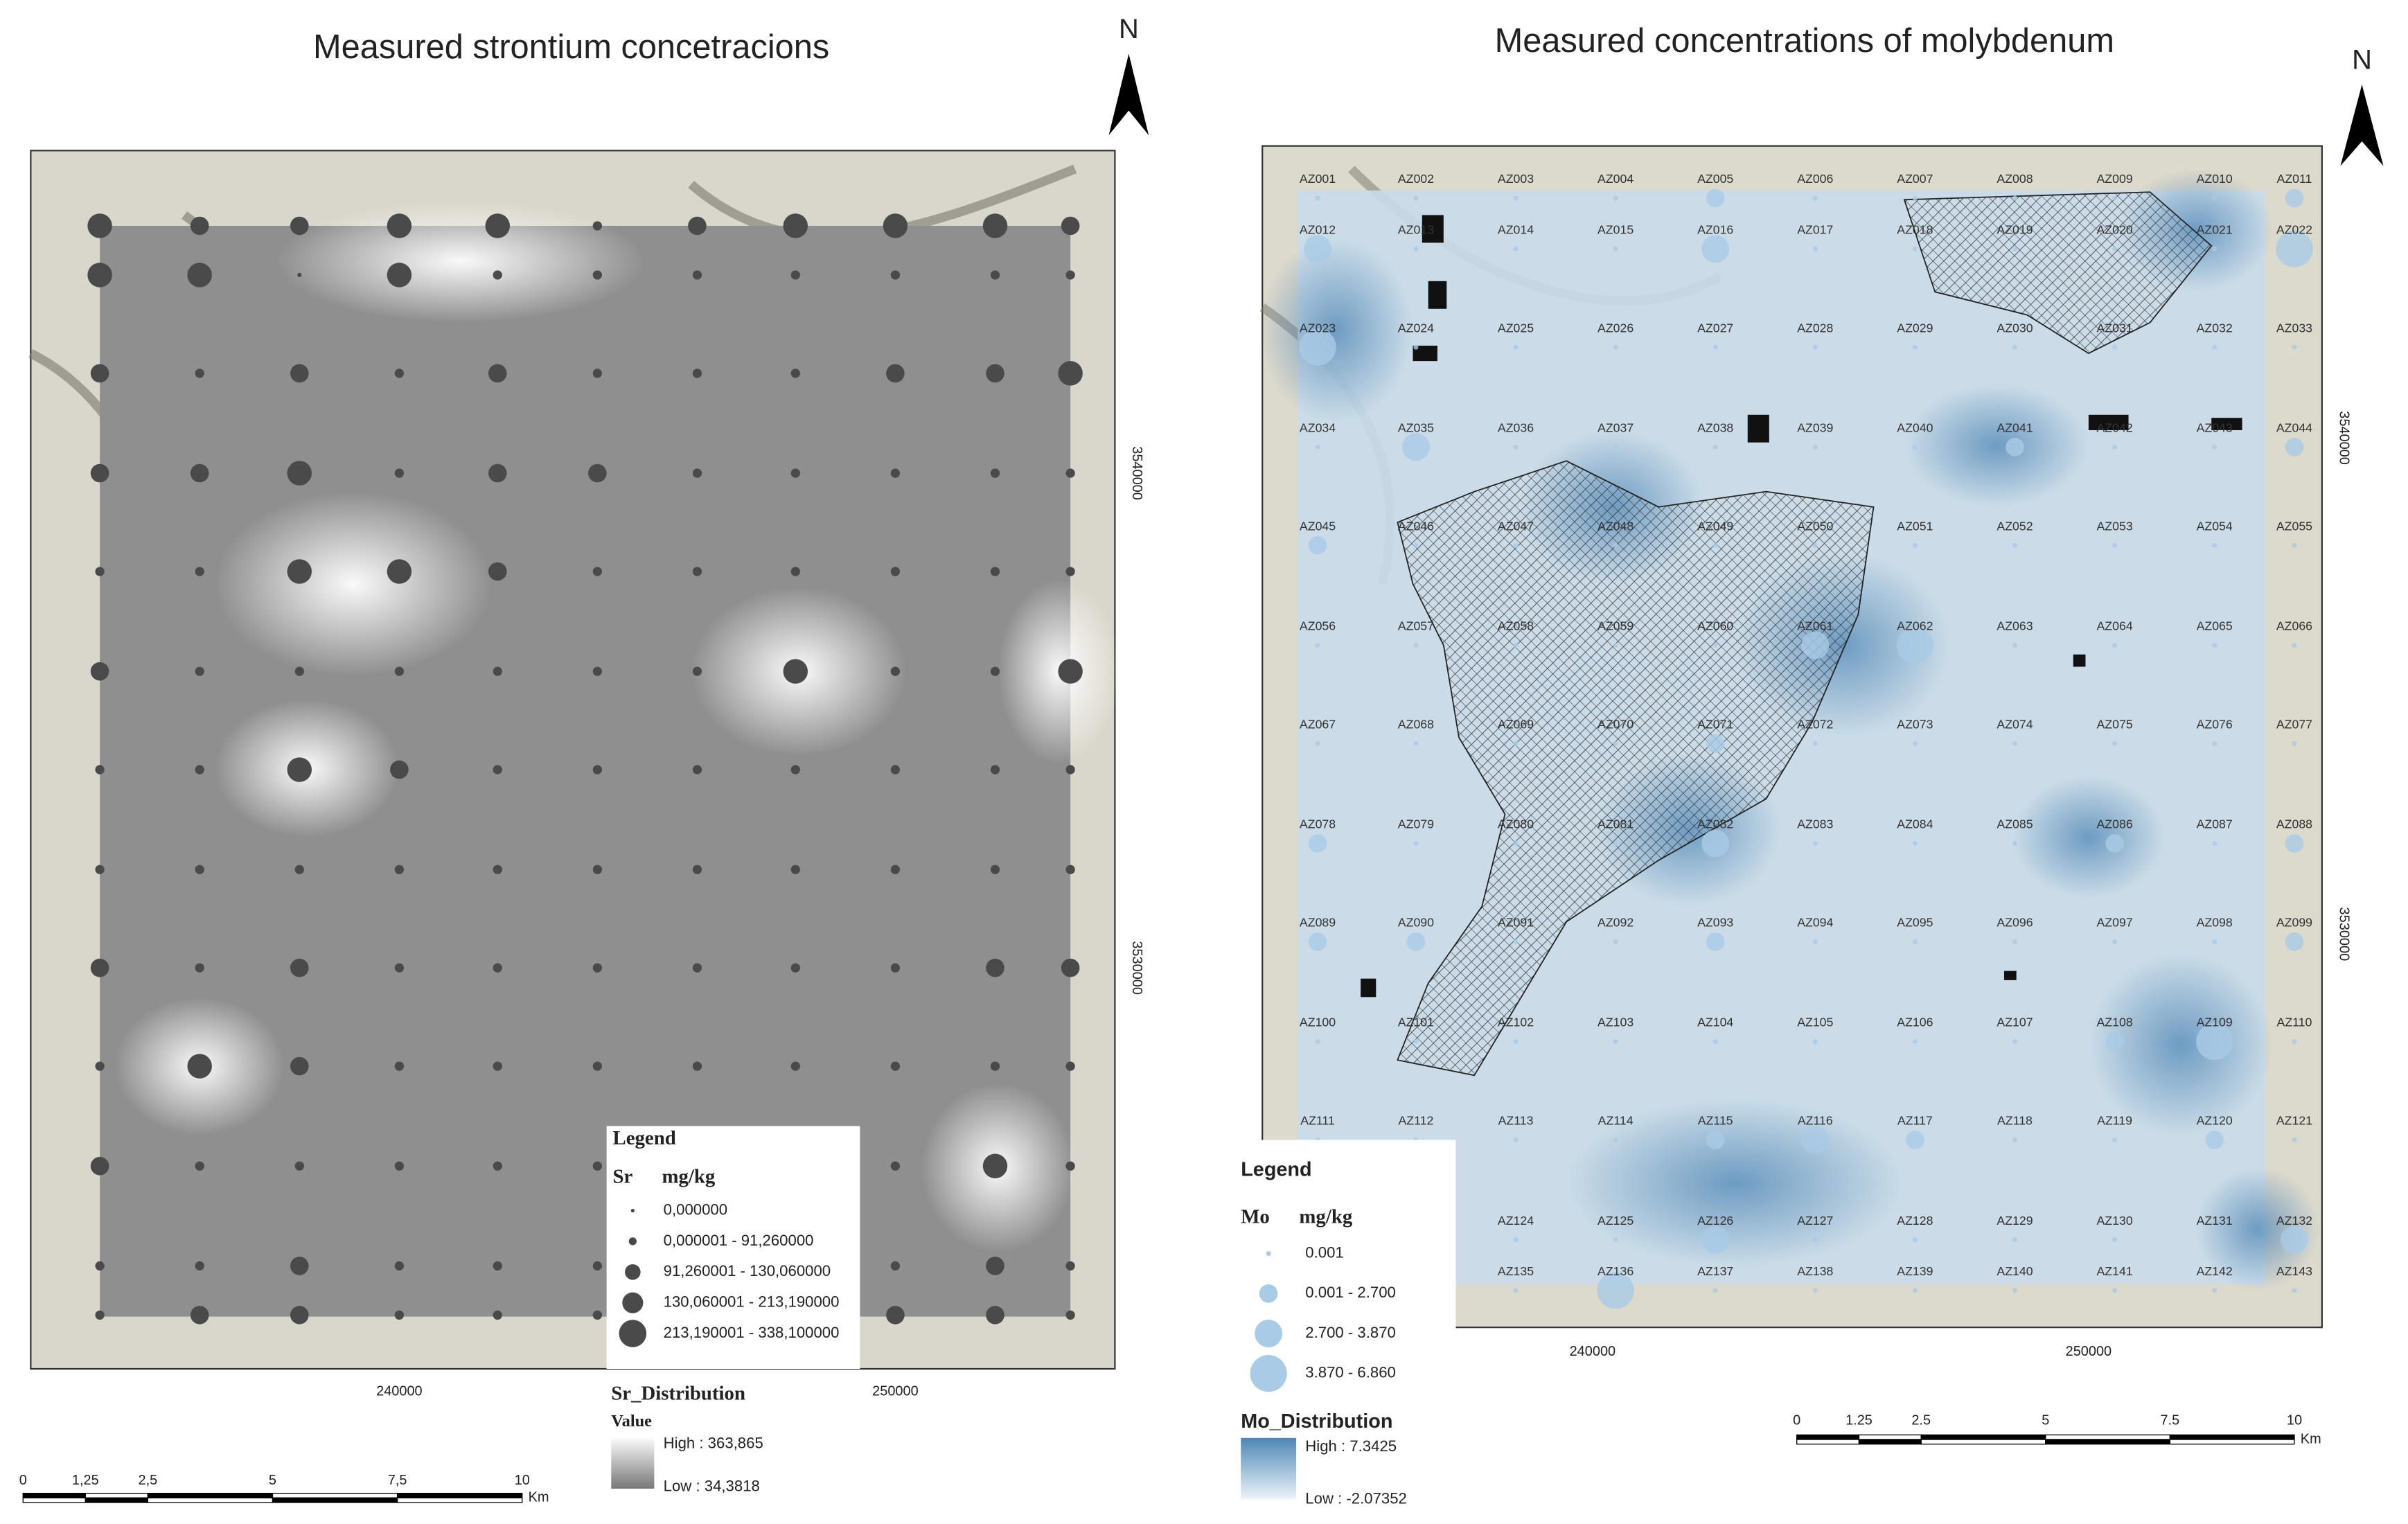  I want to click on station-label: AZ120, so click(2215, 1121).